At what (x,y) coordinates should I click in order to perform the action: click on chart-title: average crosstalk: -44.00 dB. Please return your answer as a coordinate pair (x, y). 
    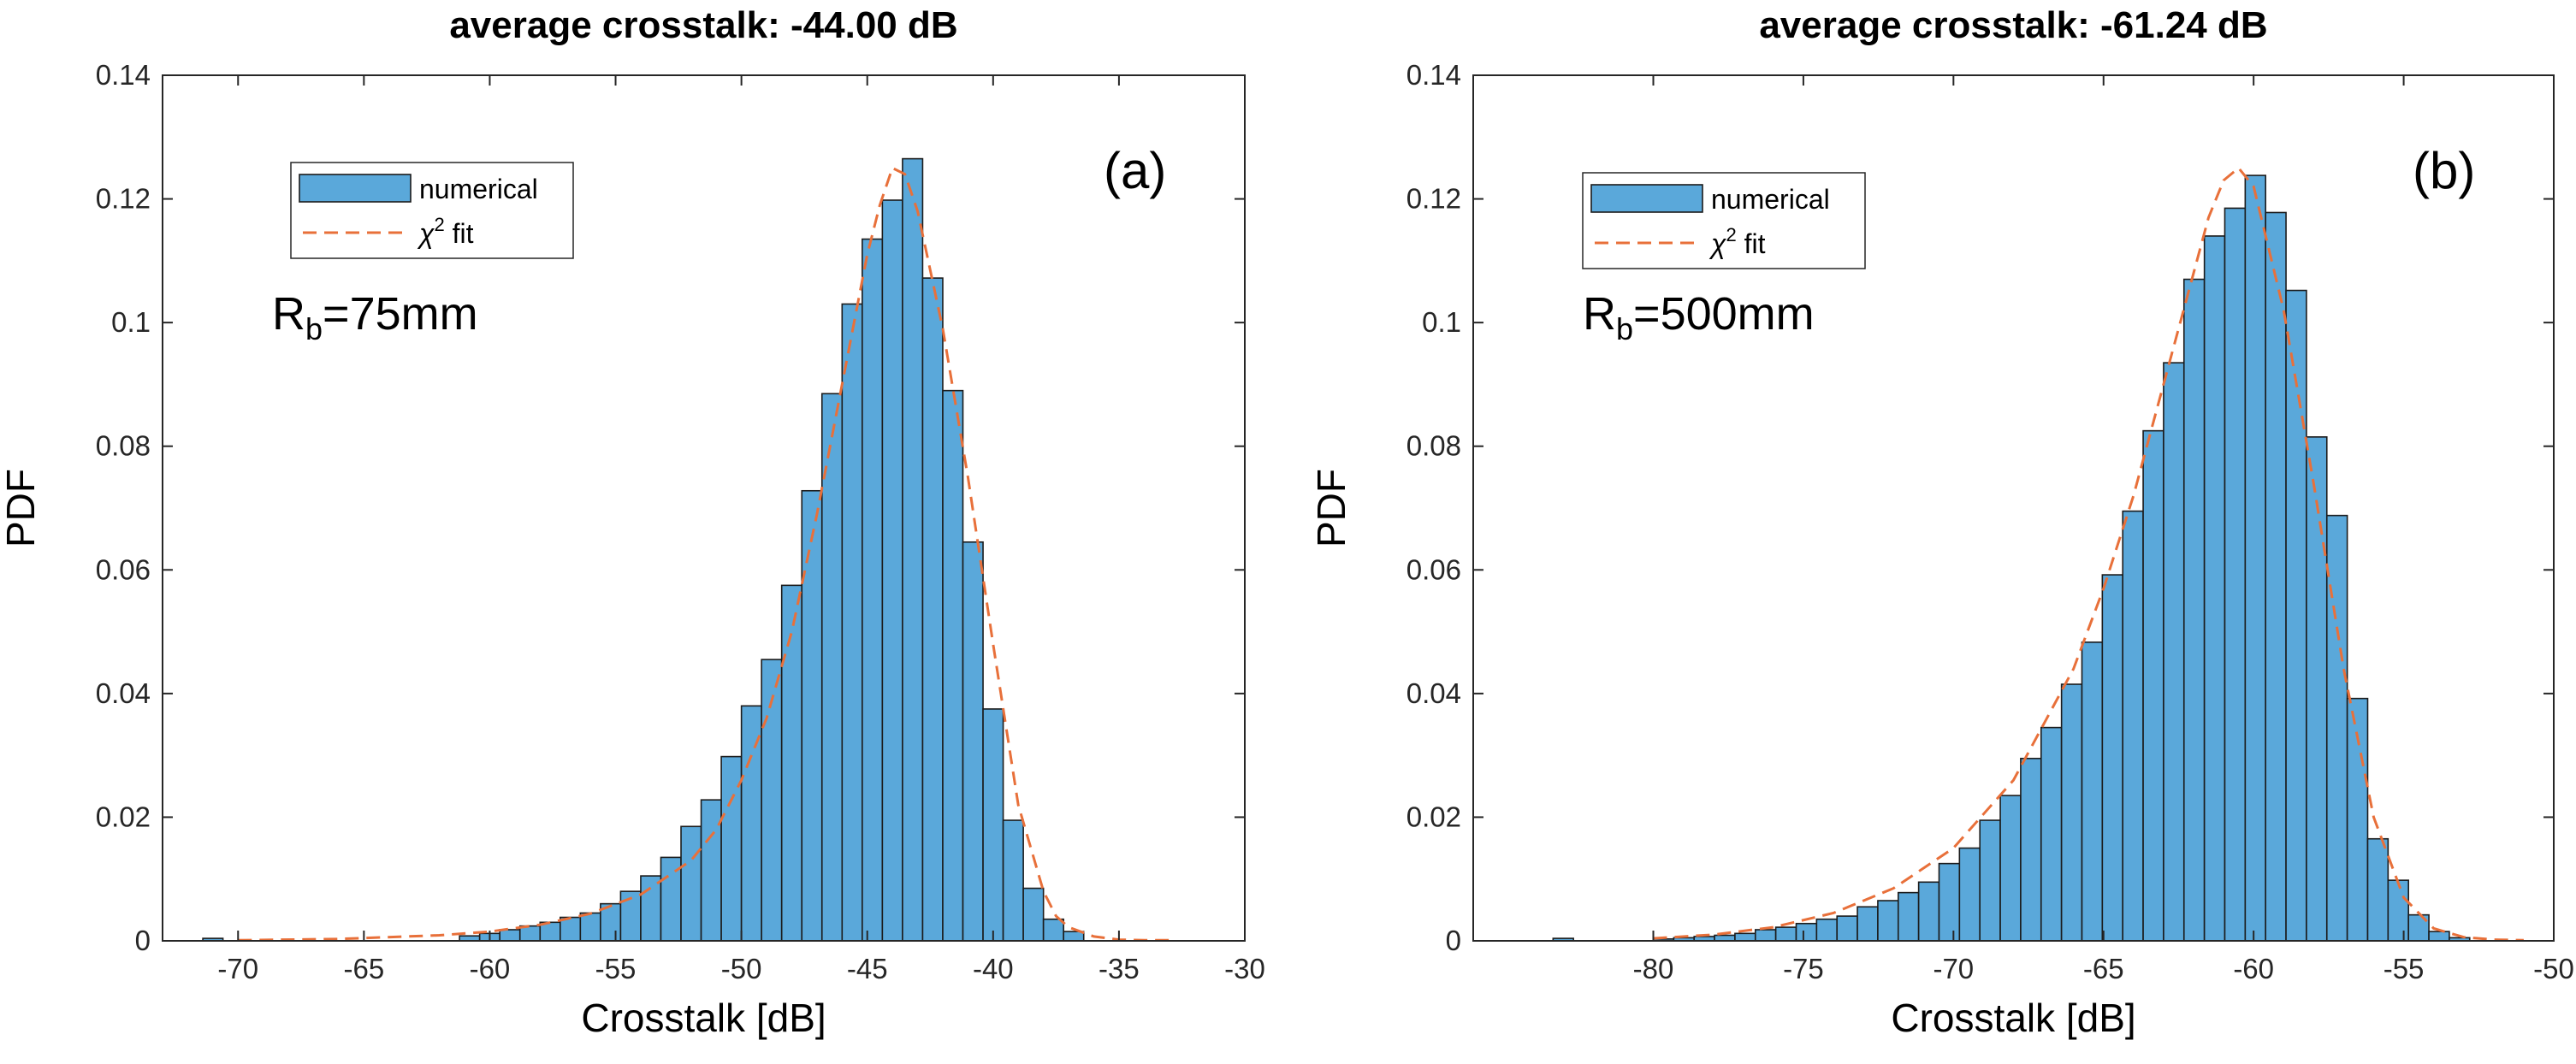
    Looking at the image, I should click on (703, 25).